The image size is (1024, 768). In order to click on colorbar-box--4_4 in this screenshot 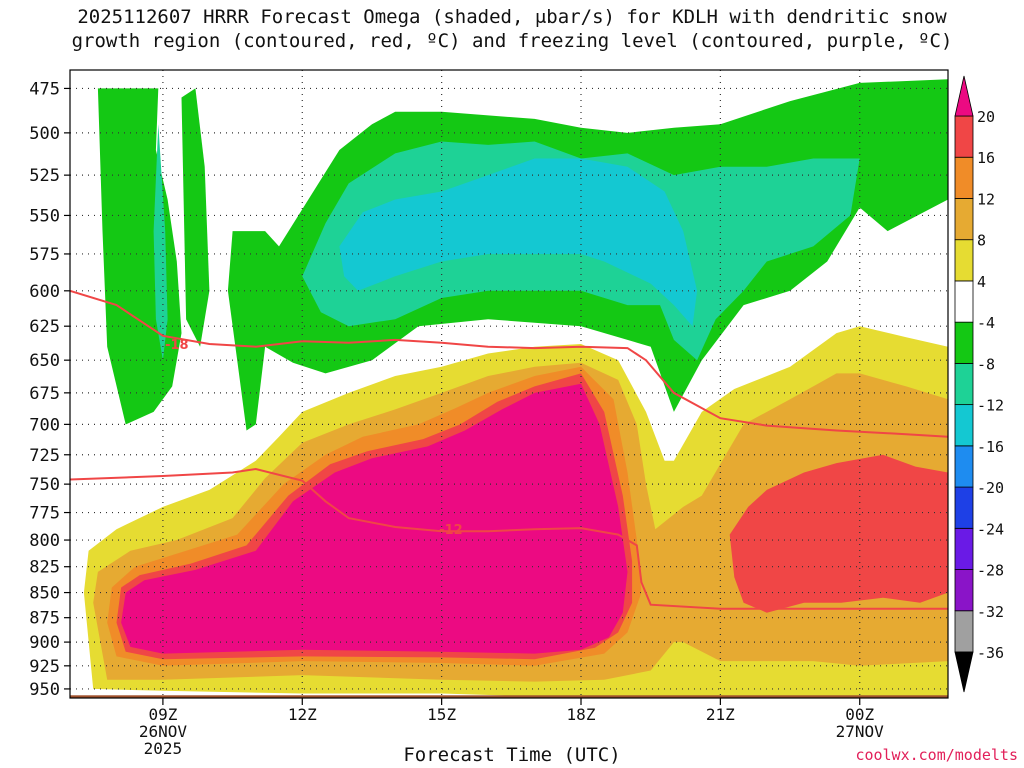, I will do `click(964, 301)`.